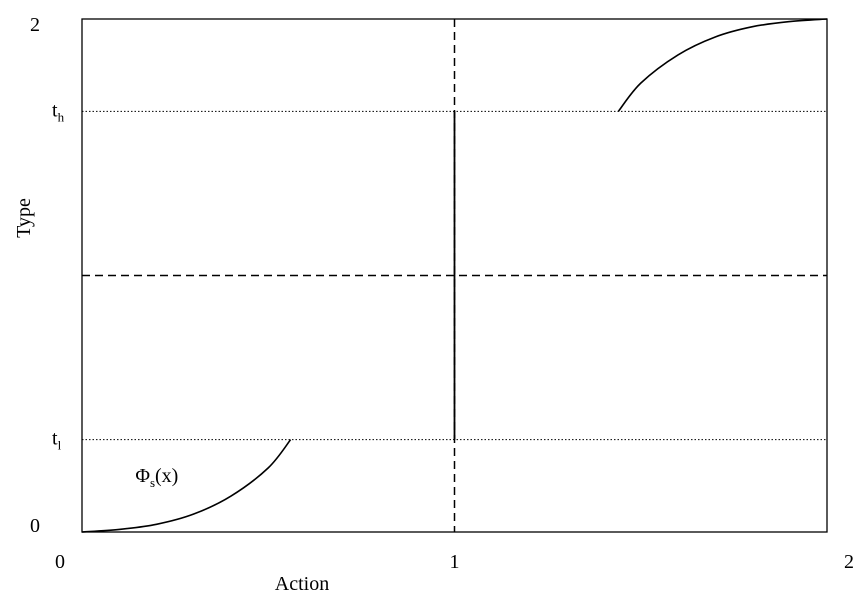 This screenshot has height=598, width=862. Describe the element at coordinates (35, 526) in the screenshot. I see `y-tick-label-0: 0` at that location.